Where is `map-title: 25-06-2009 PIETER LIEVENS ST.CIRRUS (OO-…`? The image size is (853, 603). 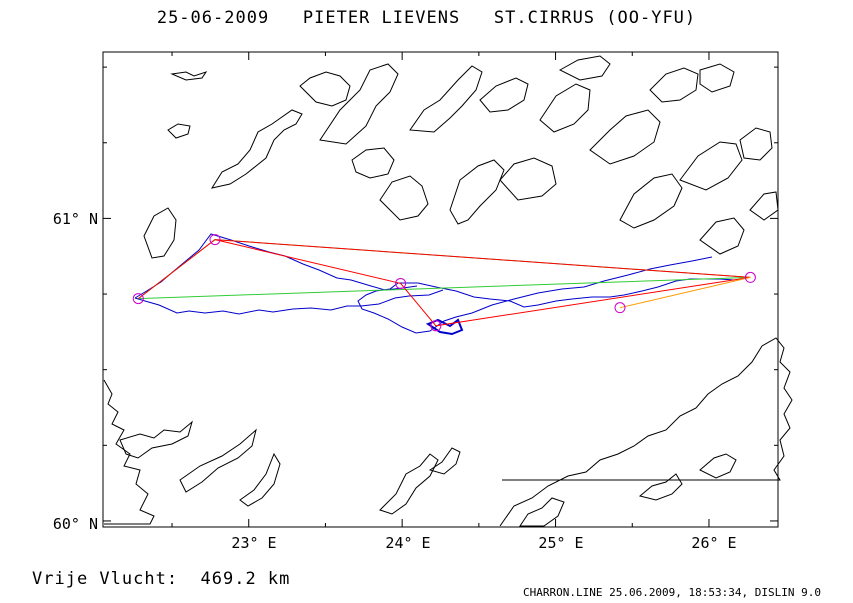 map-title: 25-06-2009 PIETER LIEVENS ST.CIRRUS (OO-… is located at coordinates (426, 18).